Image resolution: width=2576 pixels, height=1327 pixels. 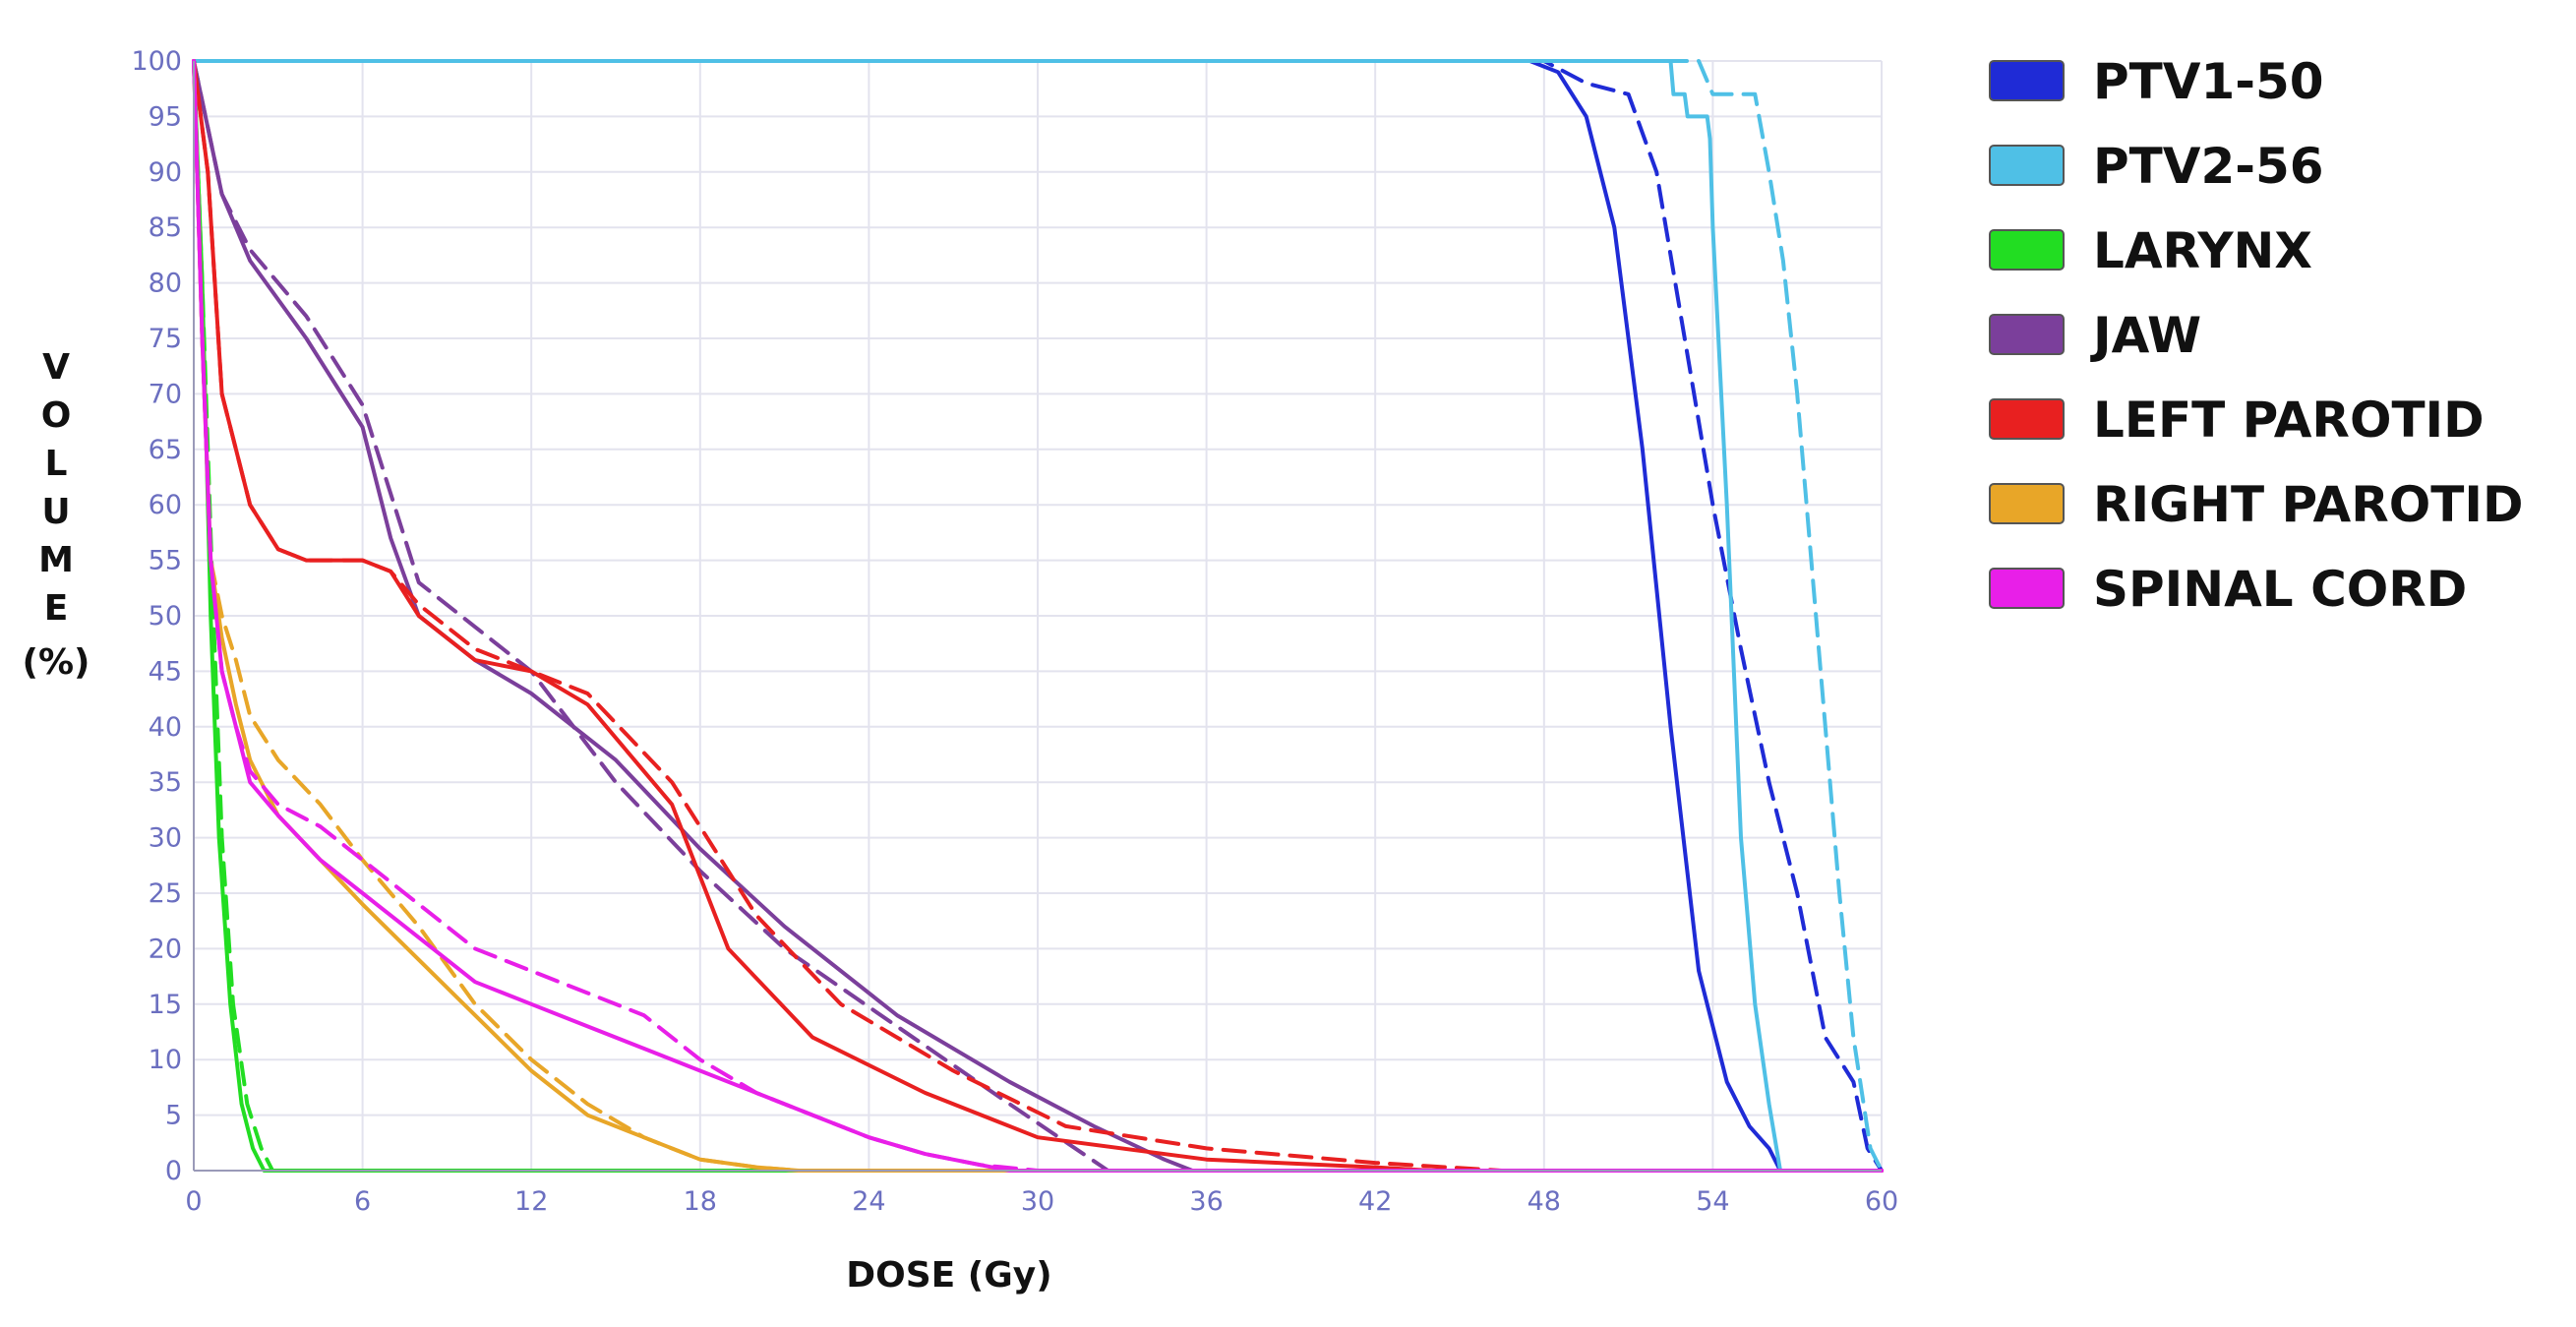 What do you see at coordinates (2280, 589) in the screenshot?
I see `legend-label: SPINAL CORD` at bounding box center [2280, 589].